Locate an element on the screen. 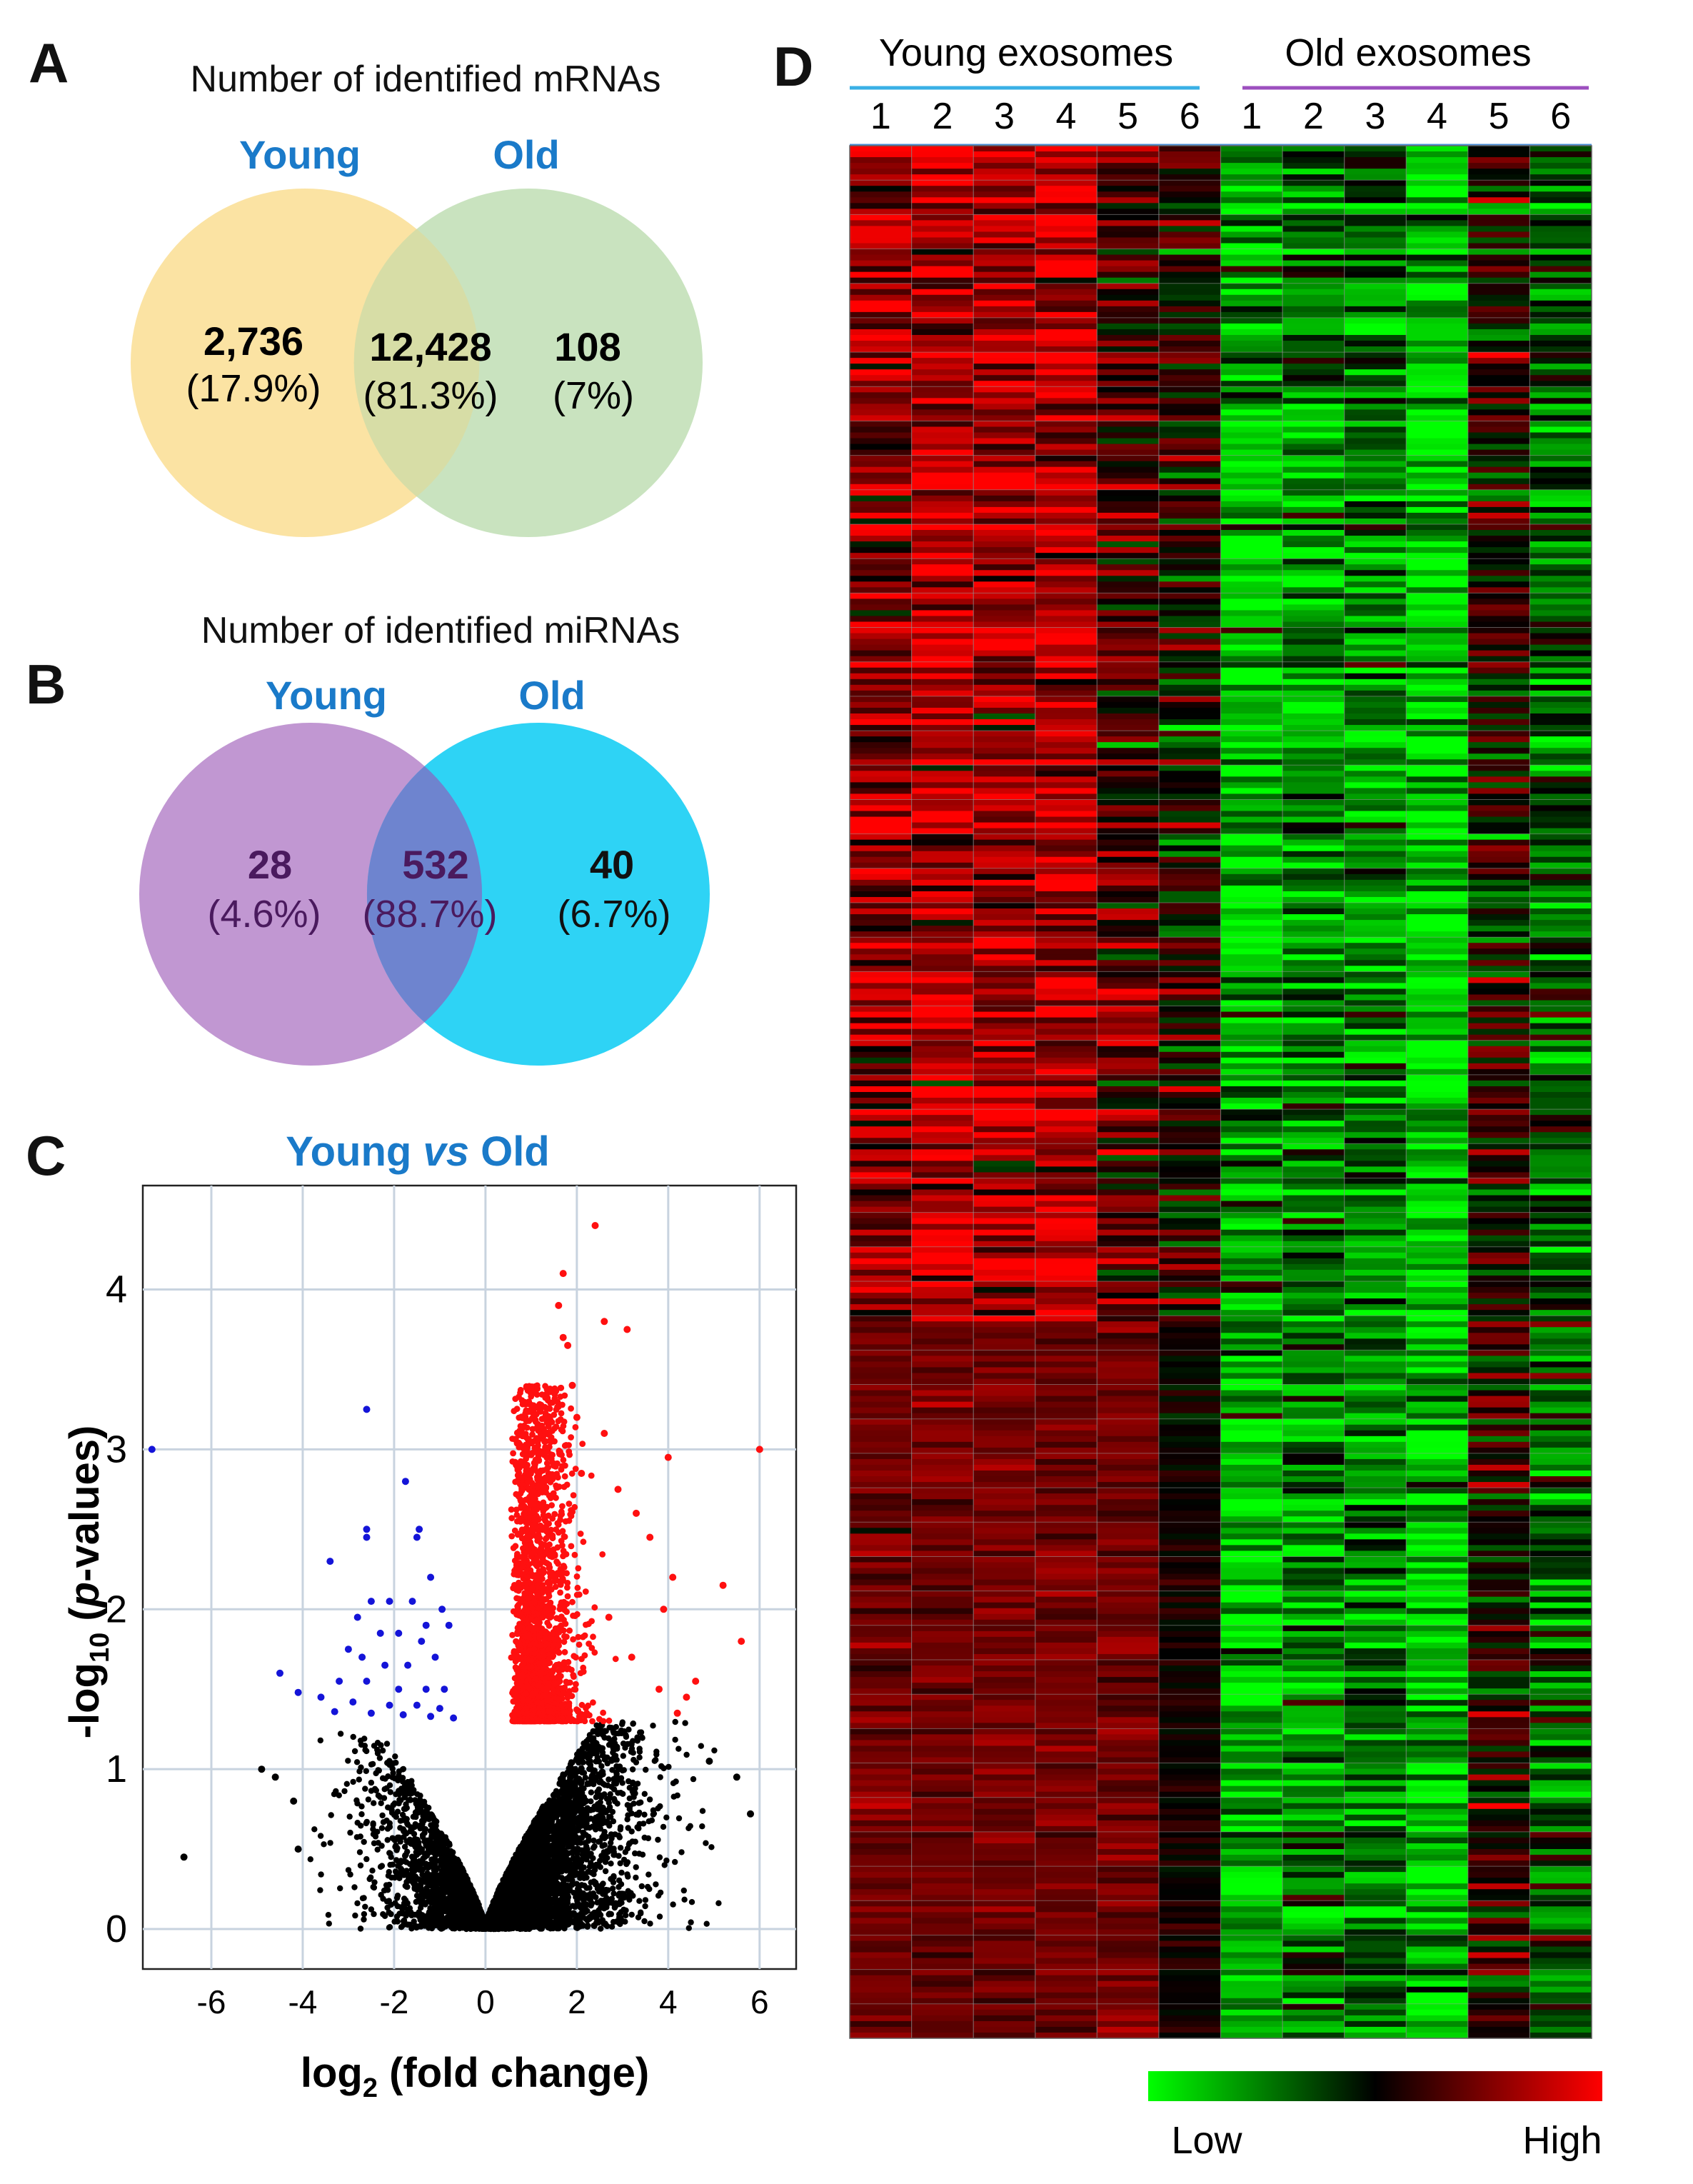 This screenshot has width=1693, height=2184. venn-a-young-percent: (17.9%) is located at coordinates (253, 388).